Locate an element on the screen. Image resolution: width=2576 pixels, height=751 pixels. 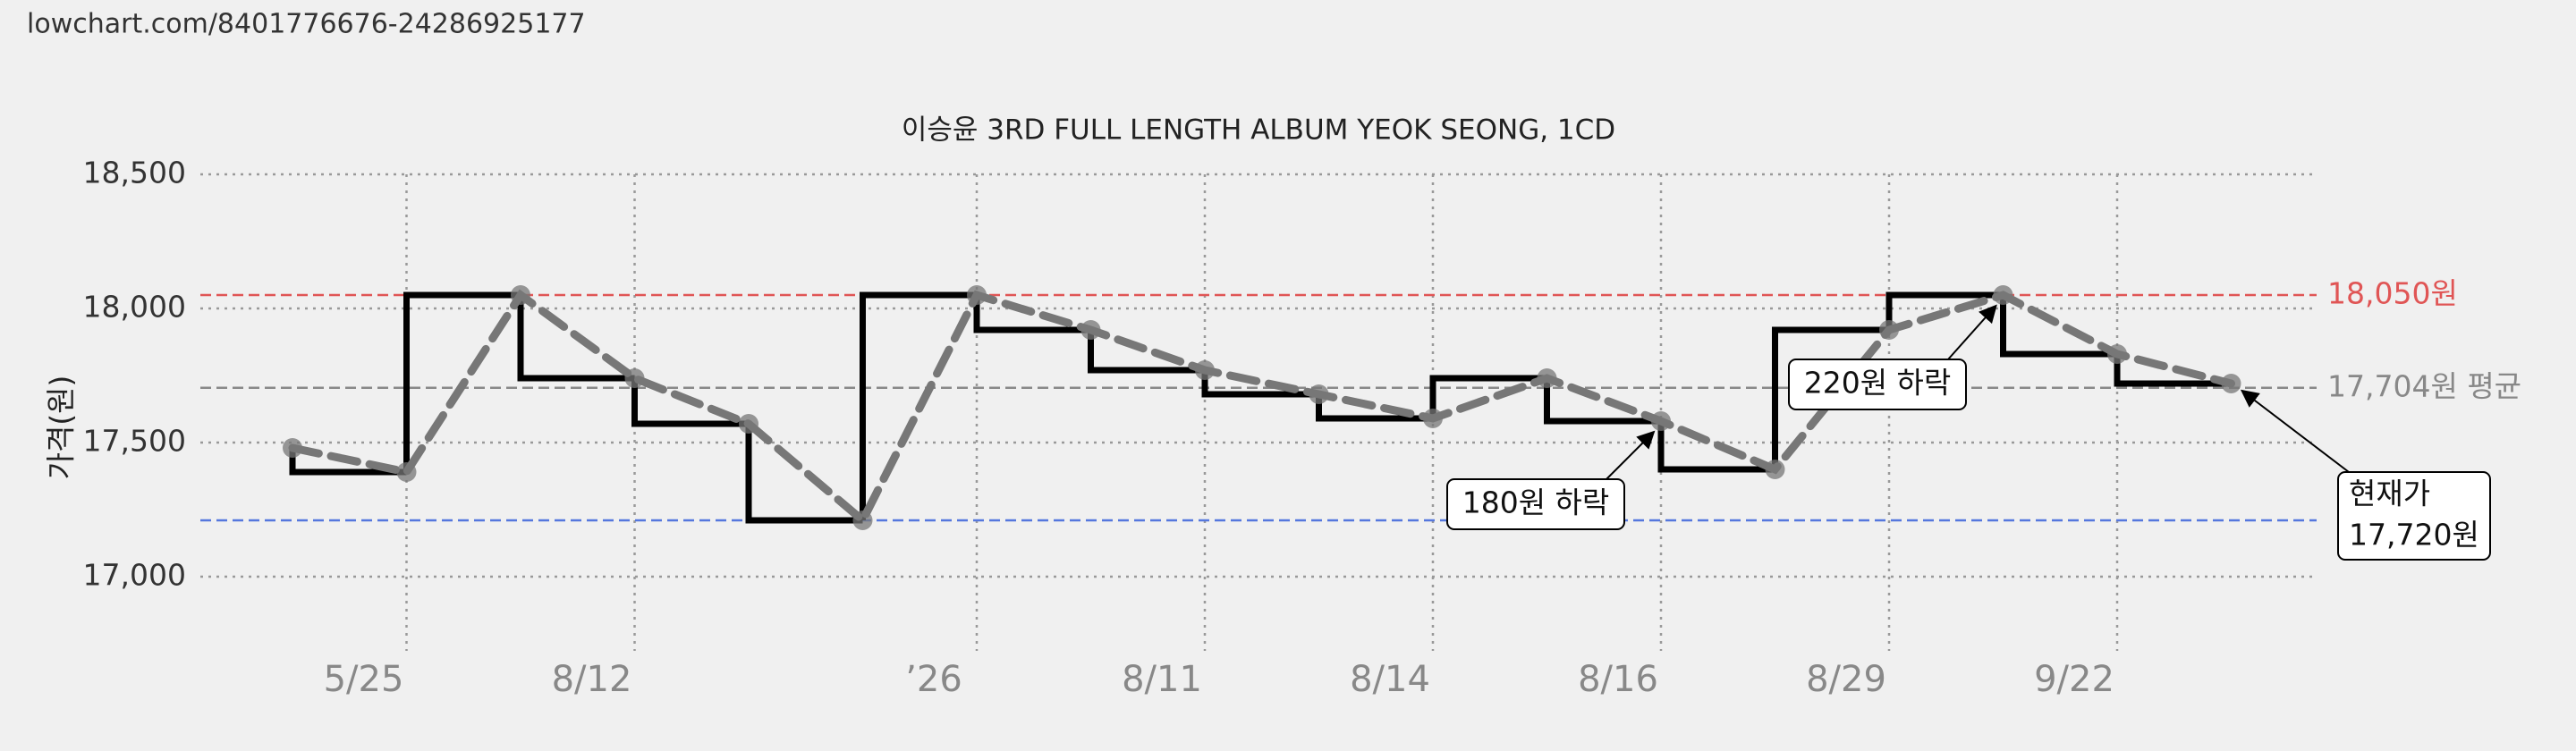
x-tick-label: 8/11 is located at coordinates (1162, 679).